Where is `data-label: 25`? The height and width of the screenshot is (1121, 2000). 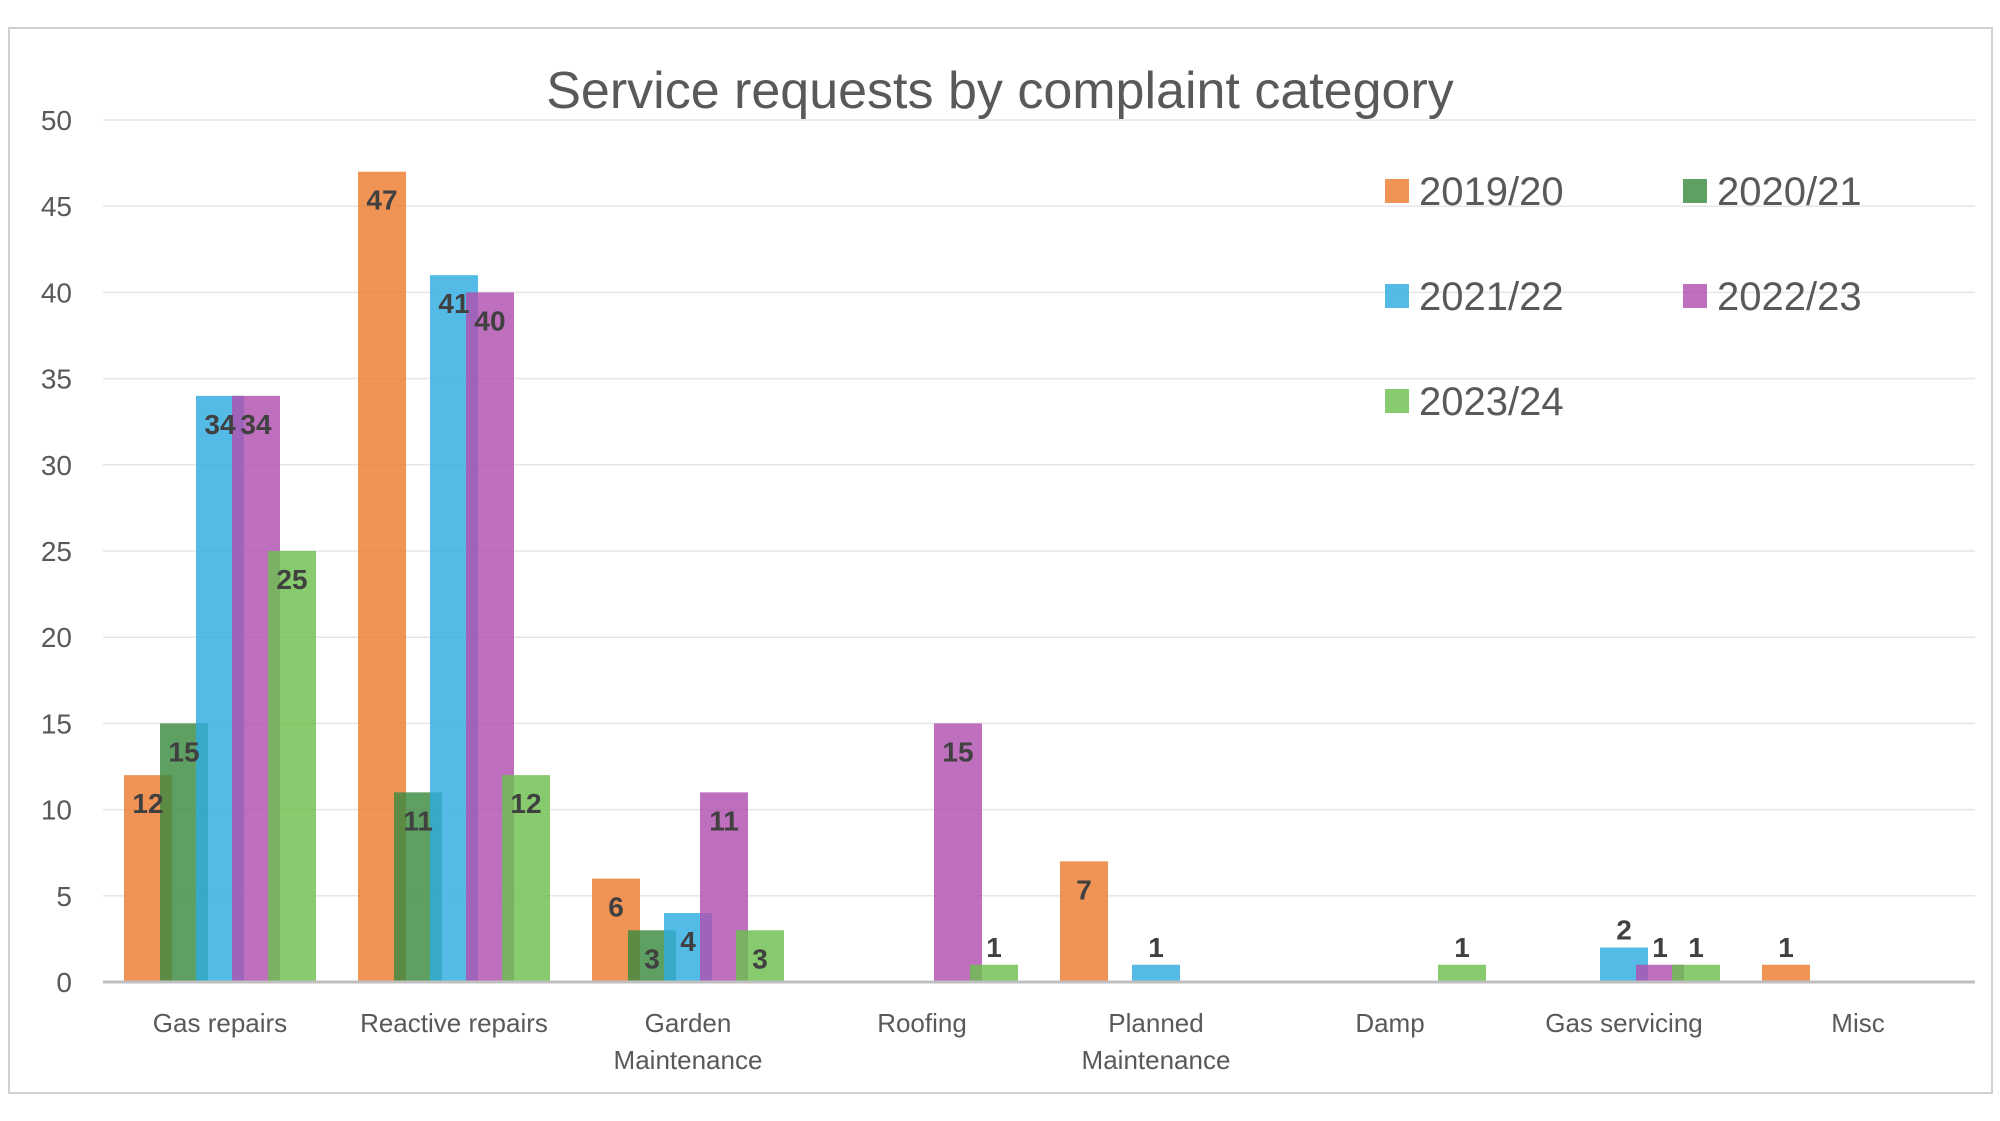
data-label: 25 is located at coordinates (291, 579).